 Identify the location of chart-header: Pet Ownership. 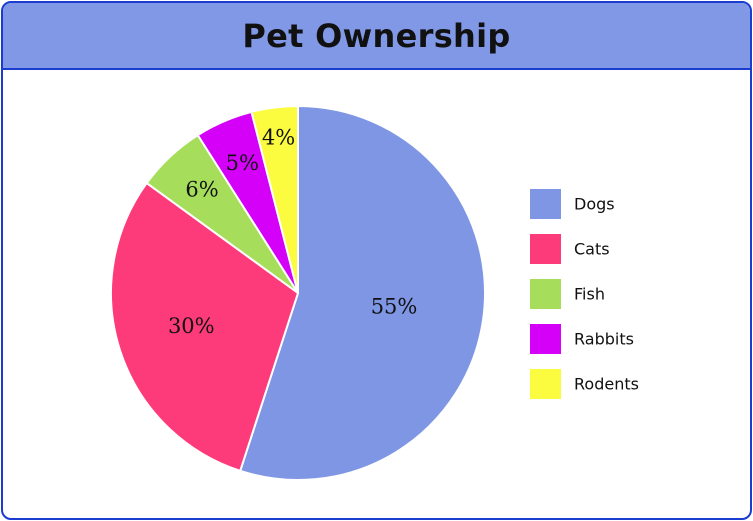
(376, 36).